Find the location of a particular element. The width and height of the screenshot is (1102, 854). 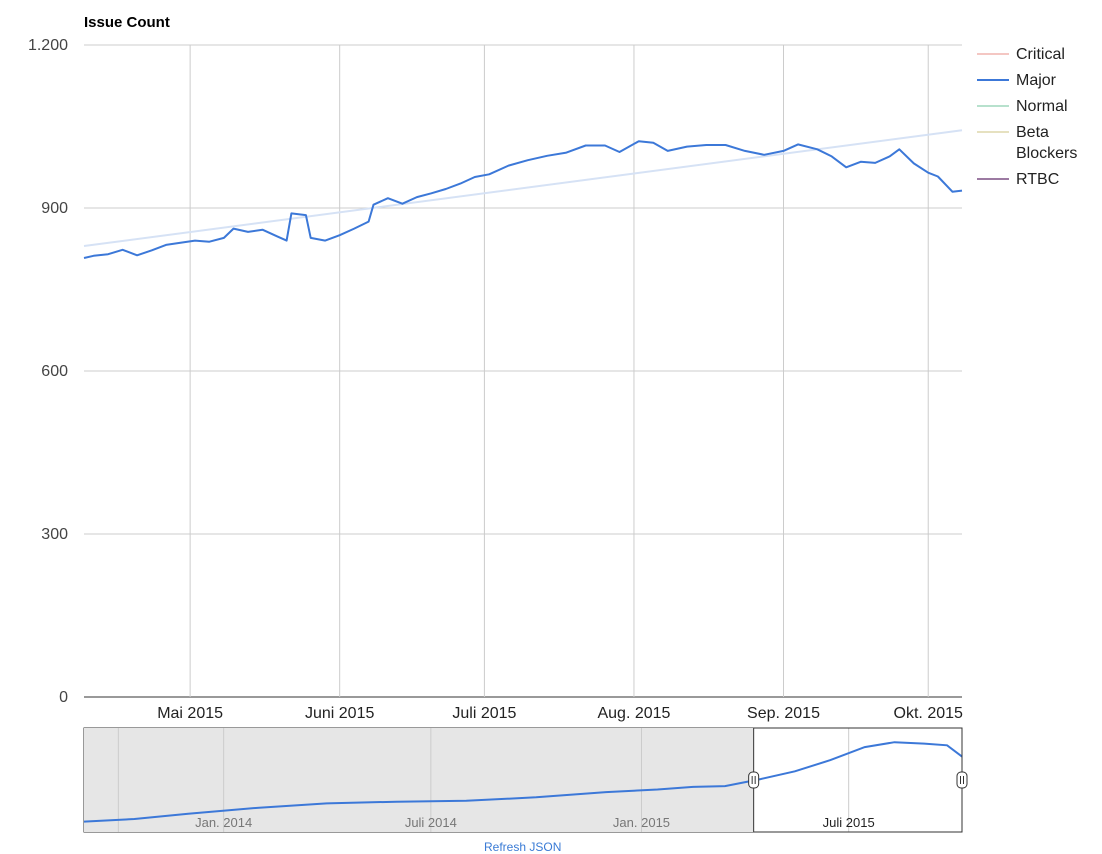

range-tick-label: Jan. 2015 is located at coordinates (641, 822).